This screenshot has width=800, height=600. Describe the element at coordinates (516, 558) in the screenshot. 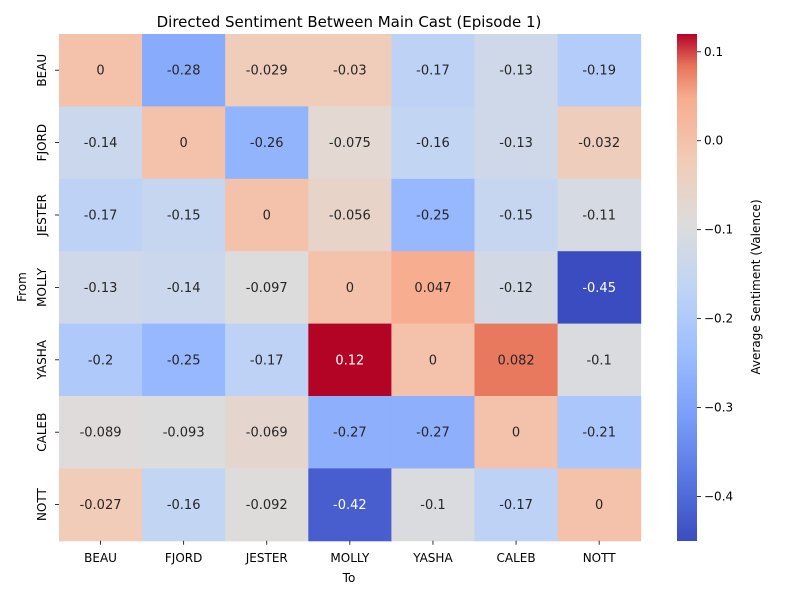

I see `x-tick-label: CALEB` at that location.